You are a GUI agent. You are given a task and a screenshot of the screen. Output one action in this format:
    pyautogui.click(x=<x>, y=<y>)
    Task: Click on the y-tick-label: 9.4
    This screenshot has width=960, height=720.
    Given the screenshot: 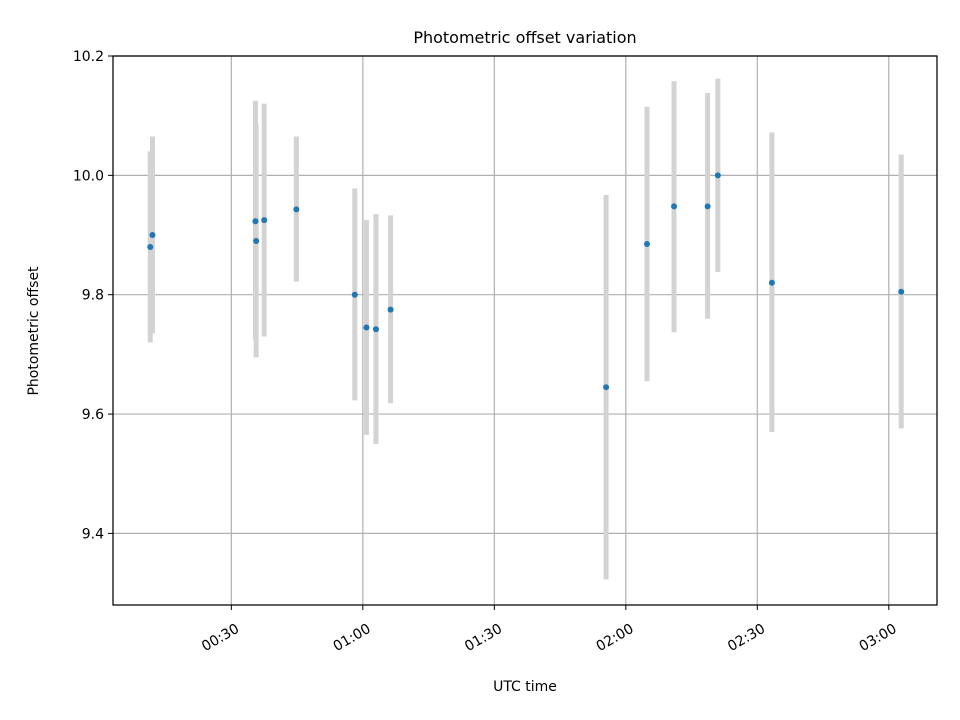 What is the action you would take?
    pyautogui.click(x=93, y=534)
    